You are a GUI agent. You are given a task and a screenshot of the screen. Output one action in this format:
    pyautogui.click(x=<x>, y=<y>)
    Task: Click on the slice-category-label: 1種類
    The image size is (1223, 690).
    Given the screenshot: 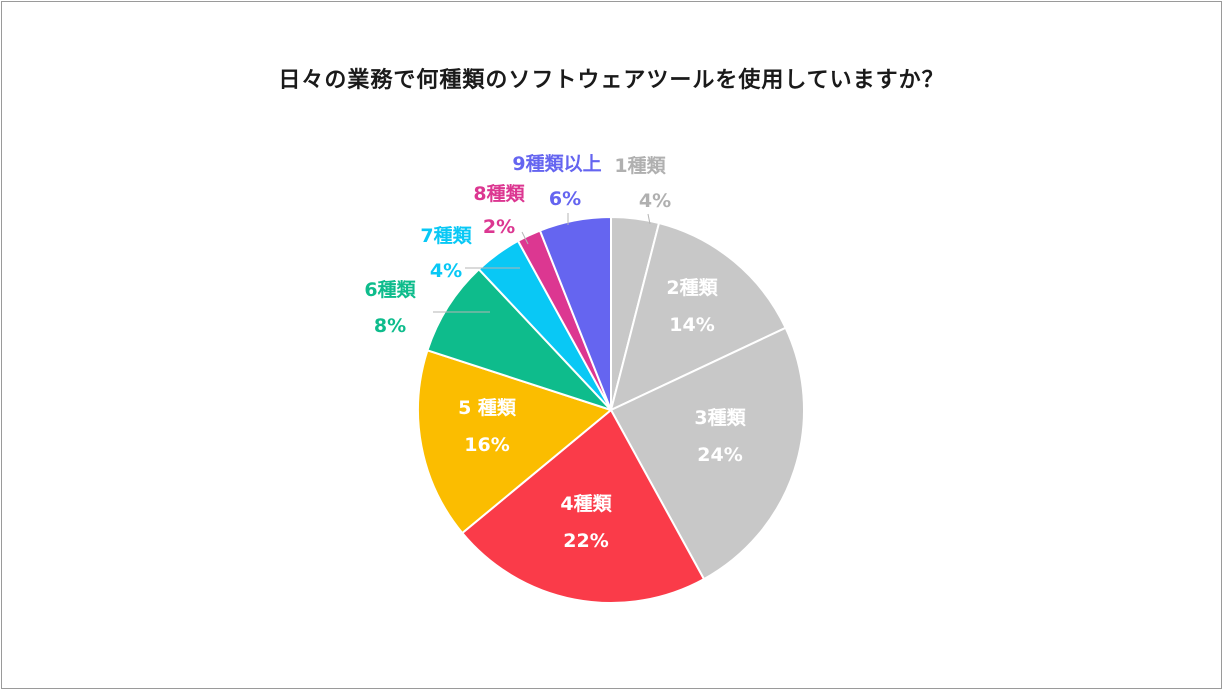 What is the action you would take?
    pyautogui.click(x=640, y=166)
    